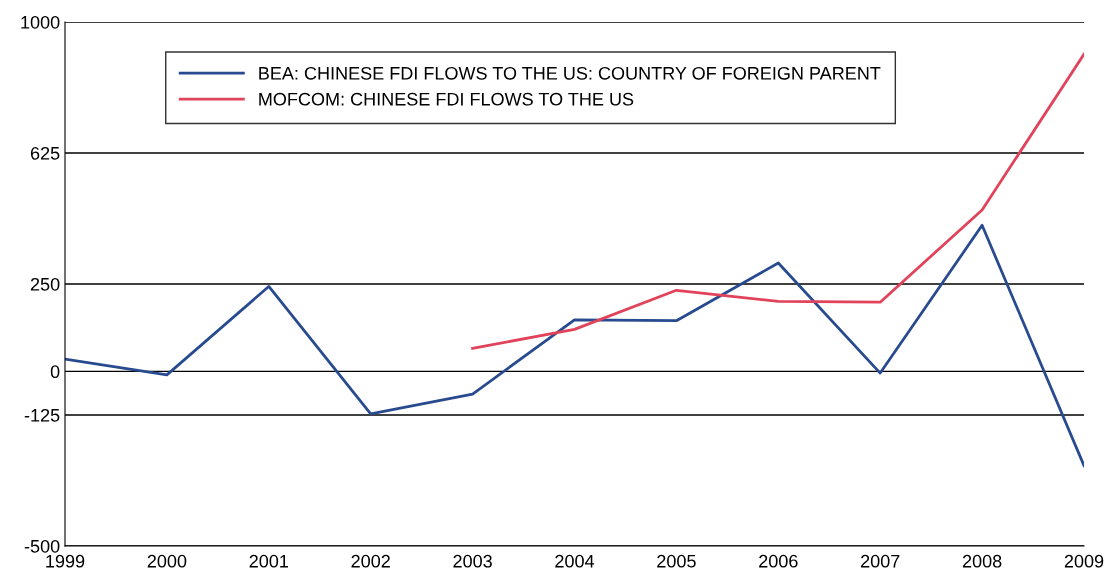  Describe the element at coordinates (472, 561) in the screenshot. I see `x-tick-label: 2003` at that location.